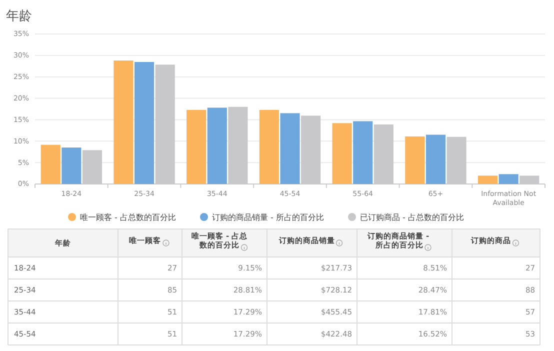  What do you see at coordinates (268, 217) in the screenshot?
I see `legend-label: 订购的商品销量 - 所占的百分比` at bounding box center [268, 217].